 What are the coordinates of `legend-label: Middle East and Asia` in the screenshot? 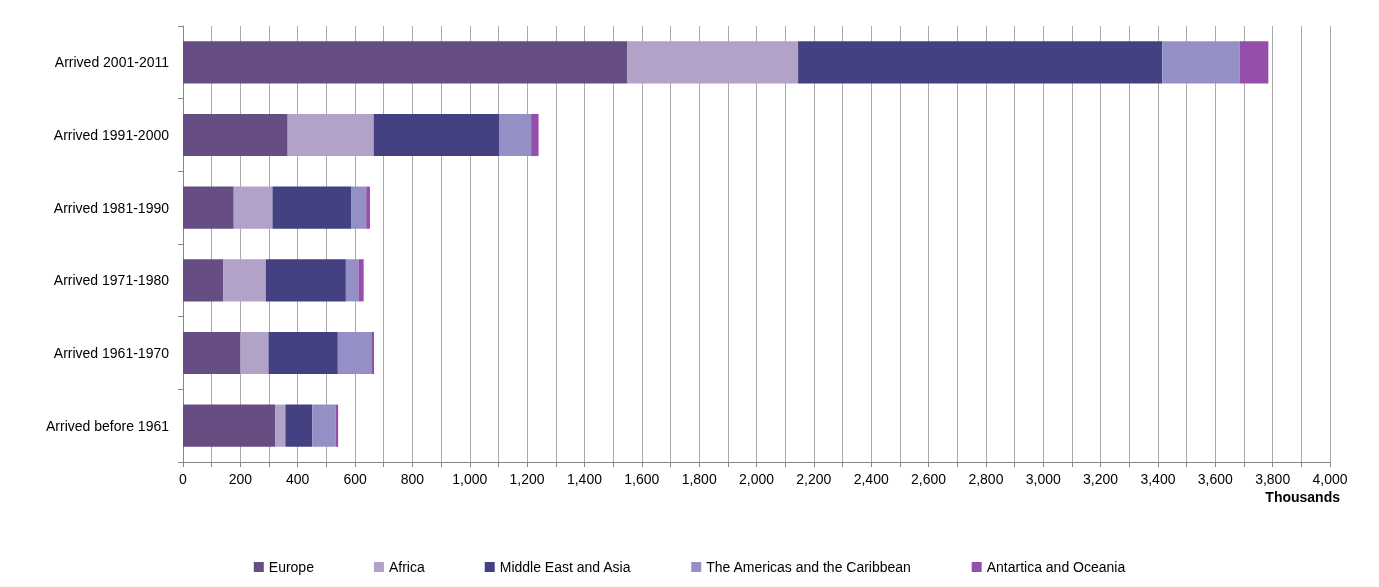 It's located at (565, 567).